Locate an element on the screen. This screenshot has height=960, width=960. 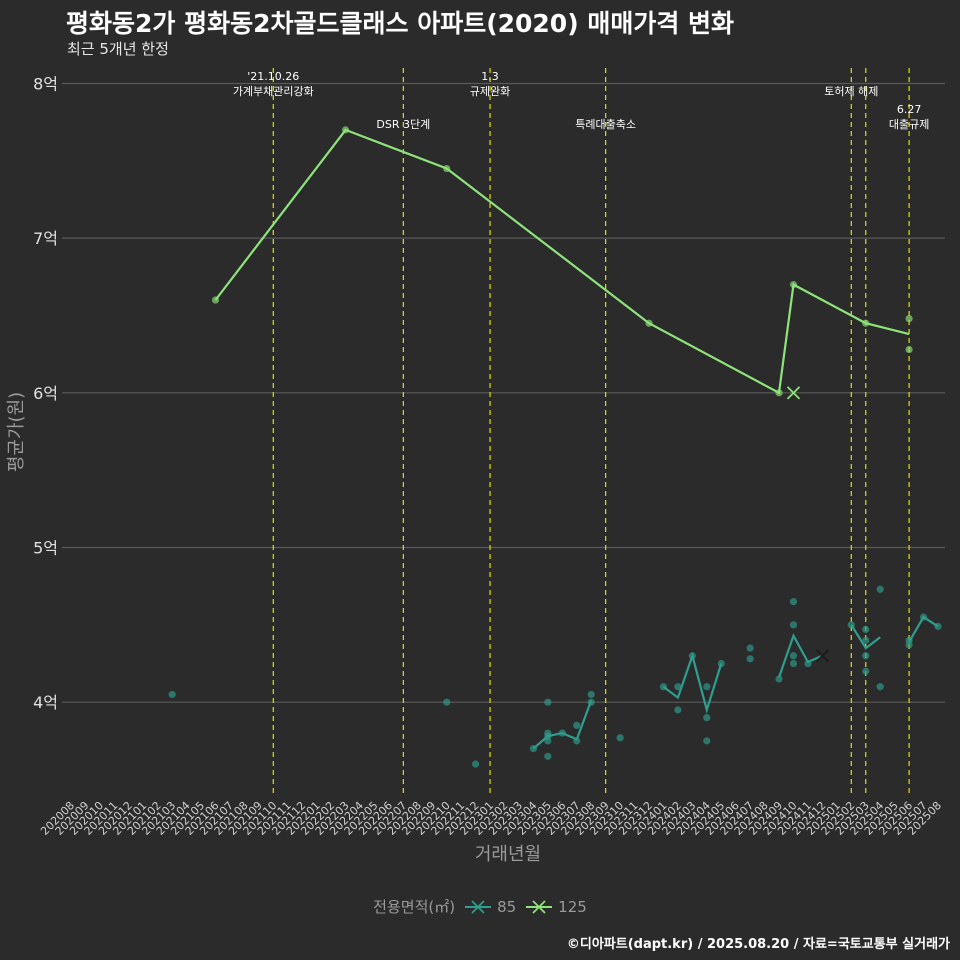
legend-key-125-icon is located at coordinates (539, 906).